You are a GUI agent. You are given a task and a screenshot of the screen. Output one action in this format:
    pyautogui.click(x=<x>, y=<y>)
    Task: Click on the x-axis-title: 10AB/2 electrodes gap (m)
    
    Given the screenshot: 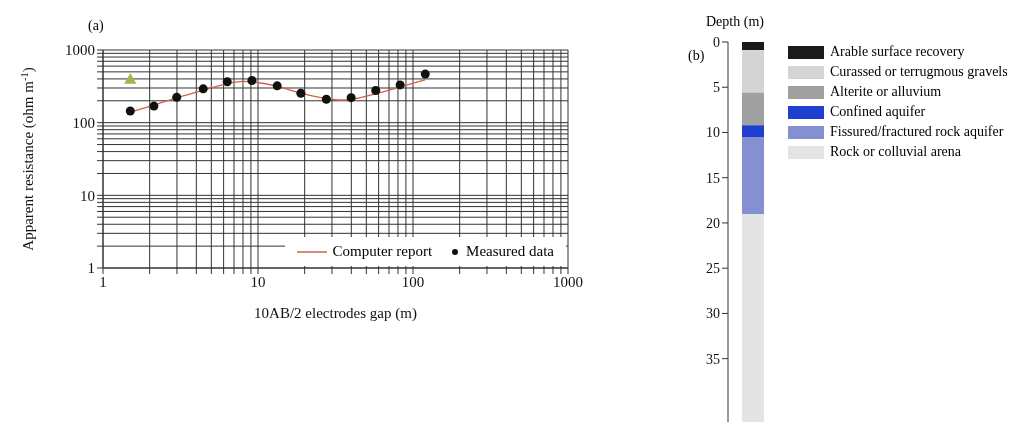 What is the action you would take?
    pyautogui.click(x=335, y=313)
    